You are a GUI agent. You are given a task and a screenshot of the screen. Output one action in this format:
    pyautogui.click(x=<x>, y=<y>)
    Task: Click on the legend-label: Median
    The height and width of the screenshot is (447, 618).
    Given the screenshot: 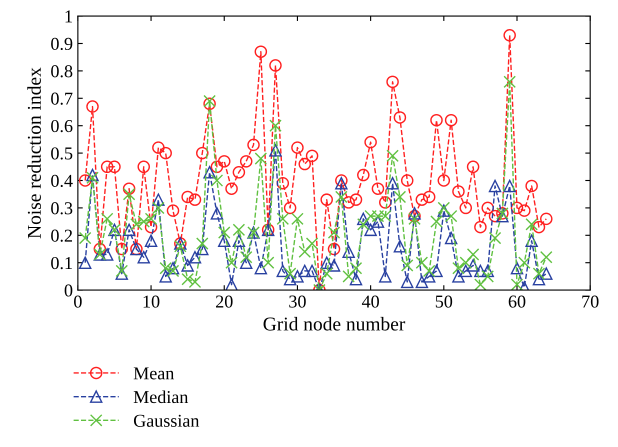 What is the action you would take?
    pyautogui.click(x=161, y=397)
    